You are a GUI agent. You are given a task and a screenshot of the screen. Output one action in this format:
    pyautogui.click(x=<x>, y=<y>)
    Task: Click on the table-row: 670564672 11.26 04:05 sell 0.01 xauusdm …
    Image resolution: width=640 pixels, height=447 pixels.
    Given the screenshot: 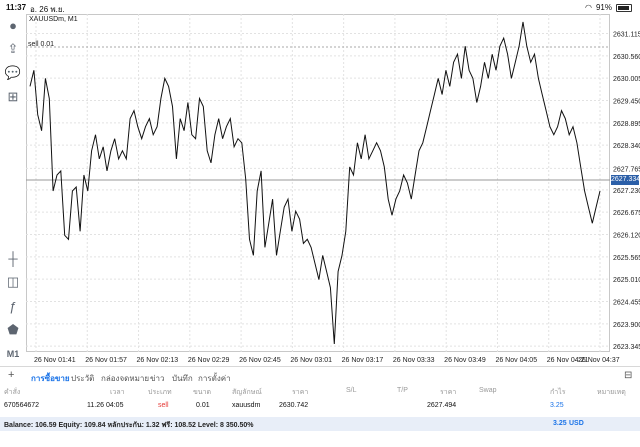 What is the action you would take?
    pyautogui.click(x=320, y=409)
    